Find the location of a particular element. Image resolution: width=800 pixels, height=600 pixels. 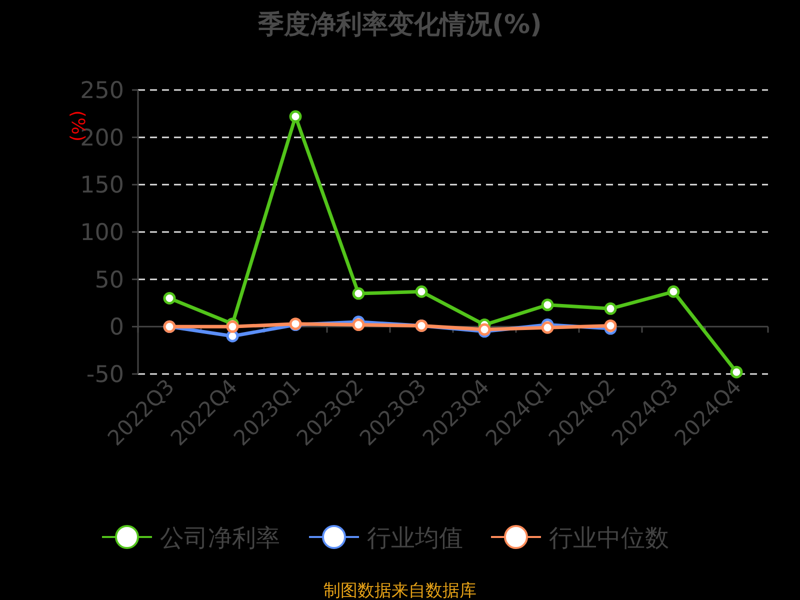

legend-label: 行业中位数 is located at coordinates (609, 538).